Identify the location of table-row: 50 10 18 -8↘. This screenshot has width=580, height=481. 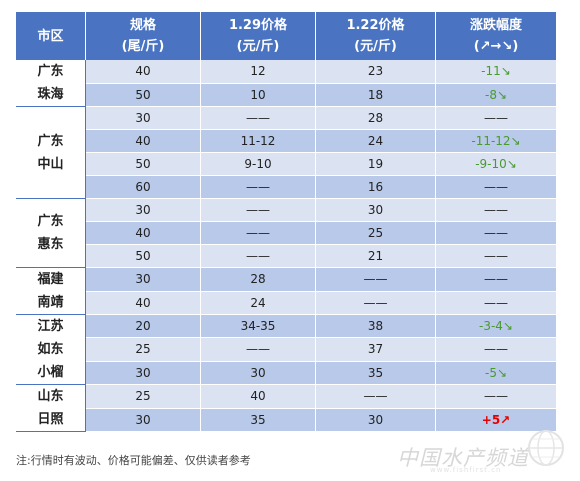
(286, 95).